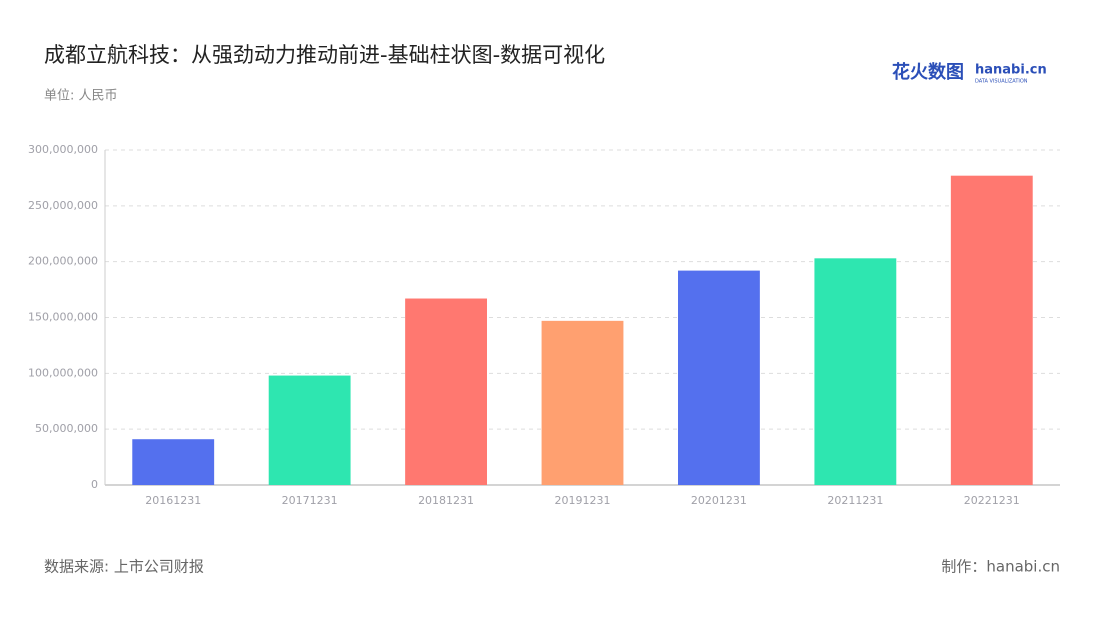  Describe the element at coordinates (124, 567) in the screenshot. I see `source-note: 数据来源: 上市公司财报` at that location.